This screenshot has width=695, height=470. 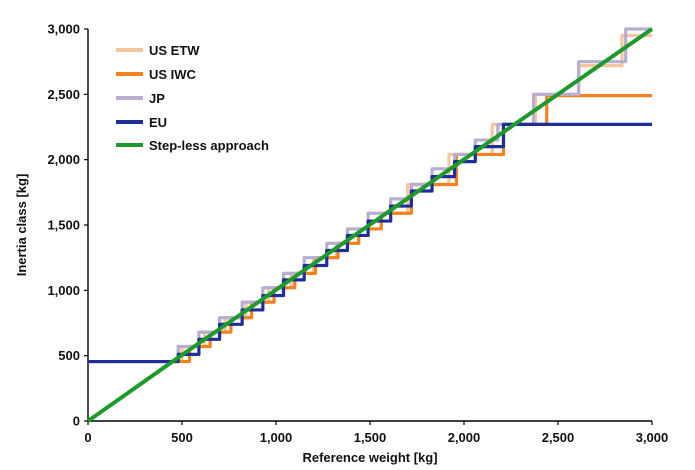 What do you see at coordinates (21, 225) in the screenshot?
I see `y-axis-title: Inertia class [kg]` at bounding box center [21, 225].